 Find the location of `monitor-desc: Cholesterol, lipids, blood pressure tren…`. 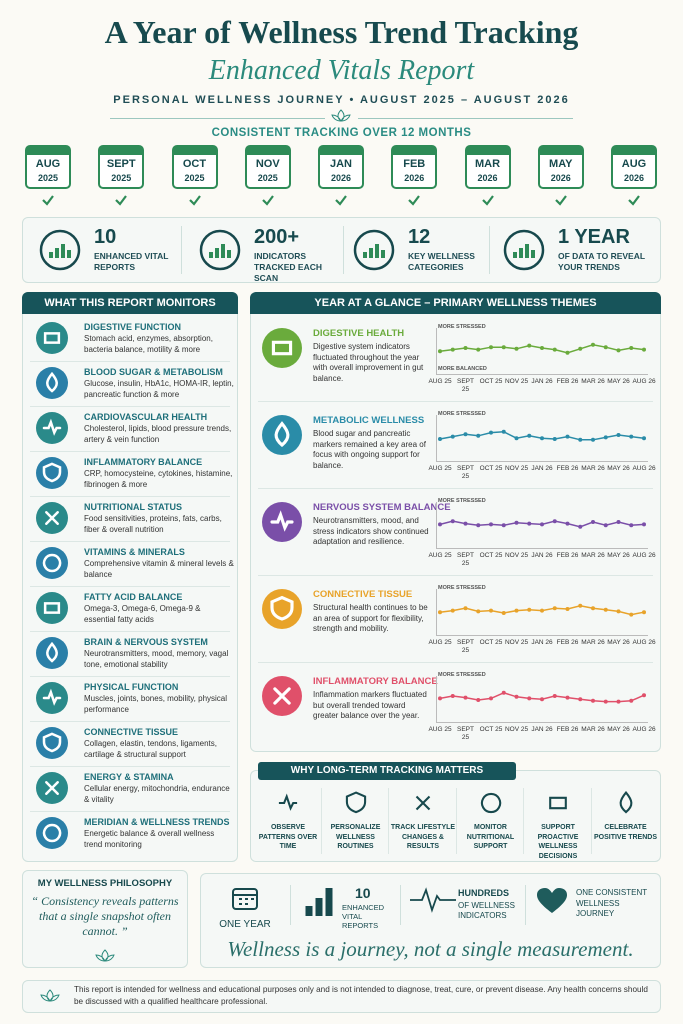

monitor-desc: Cholesterol, lipids, blood pressure tren… is located at coordinates (158, 434).